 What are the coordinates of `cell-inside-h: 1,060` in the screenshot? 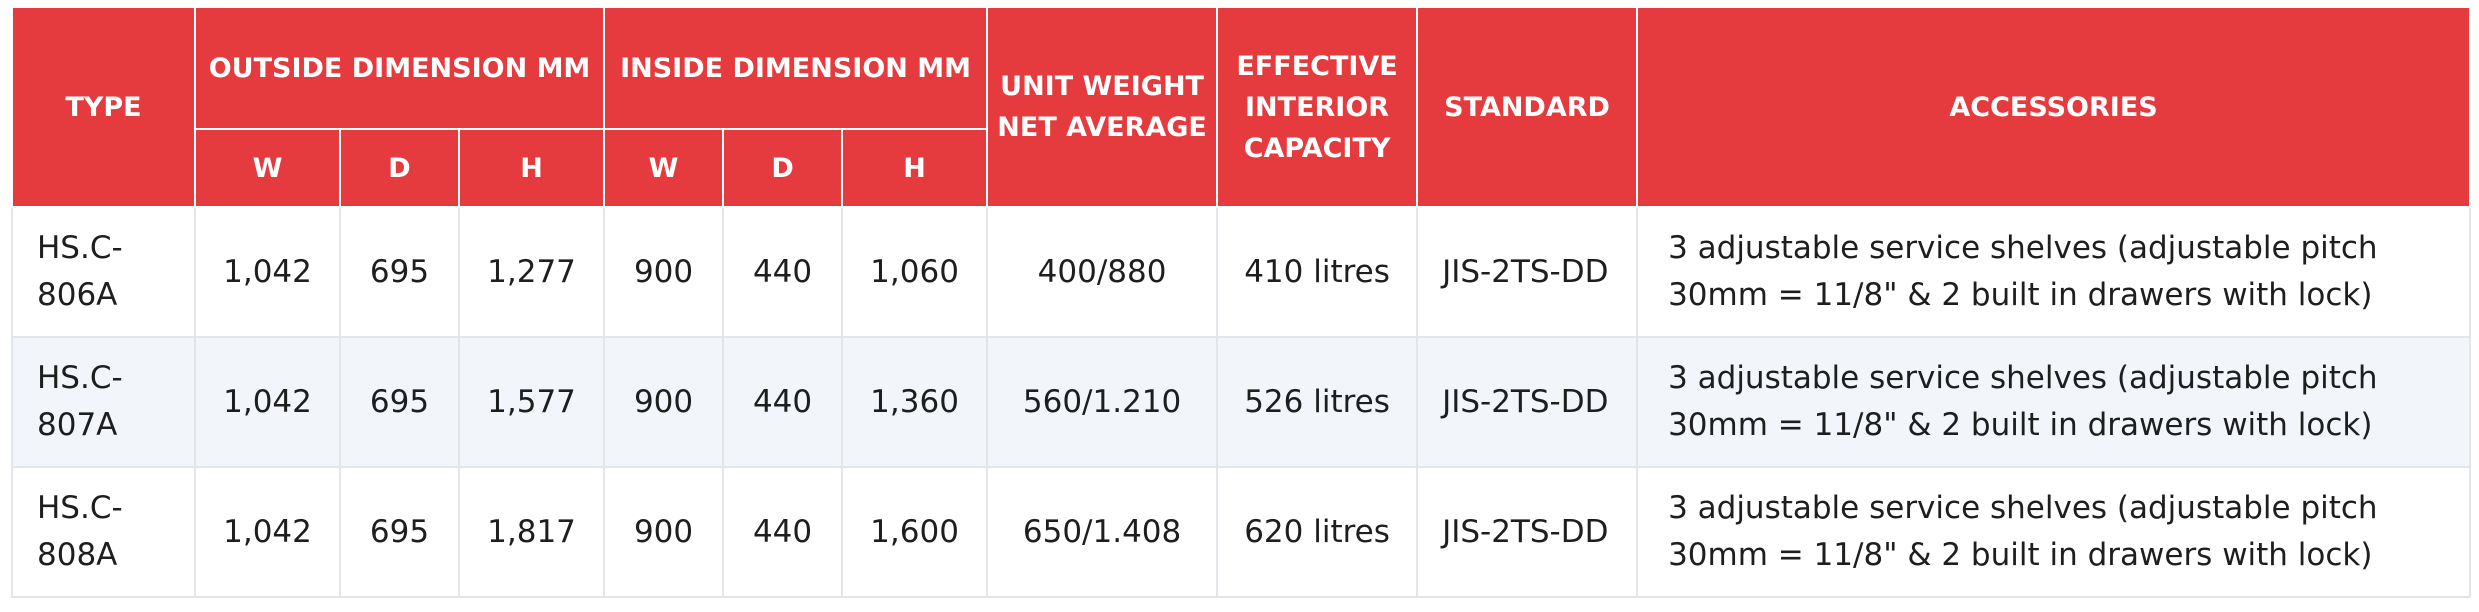 It's located at (915, 272).